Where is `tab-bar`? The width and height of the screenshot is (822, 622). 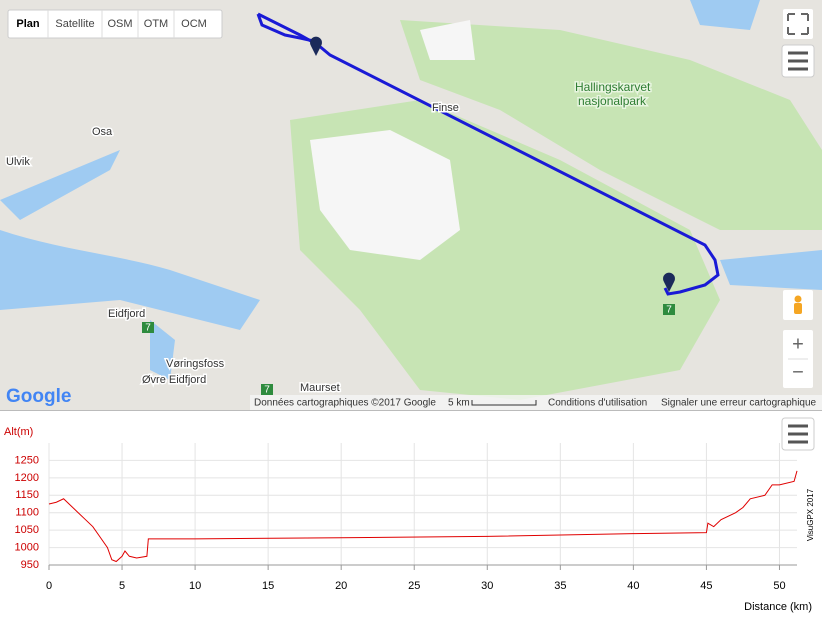
tab-bar is located at coordinates (115, 24).